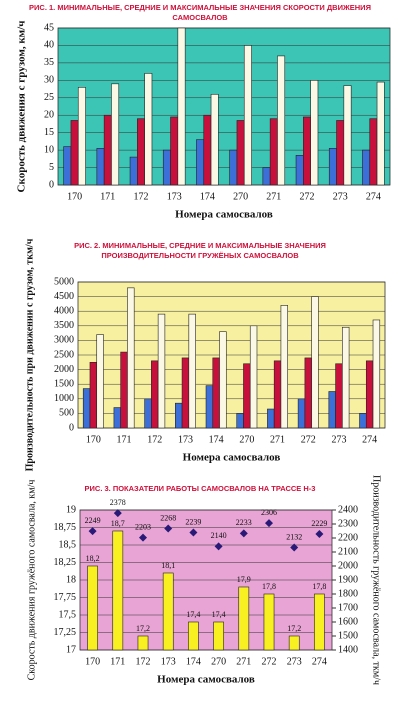 This screenshot has height=720, width=400. I want to click on x-tick-label: 274, so click(373, 196).